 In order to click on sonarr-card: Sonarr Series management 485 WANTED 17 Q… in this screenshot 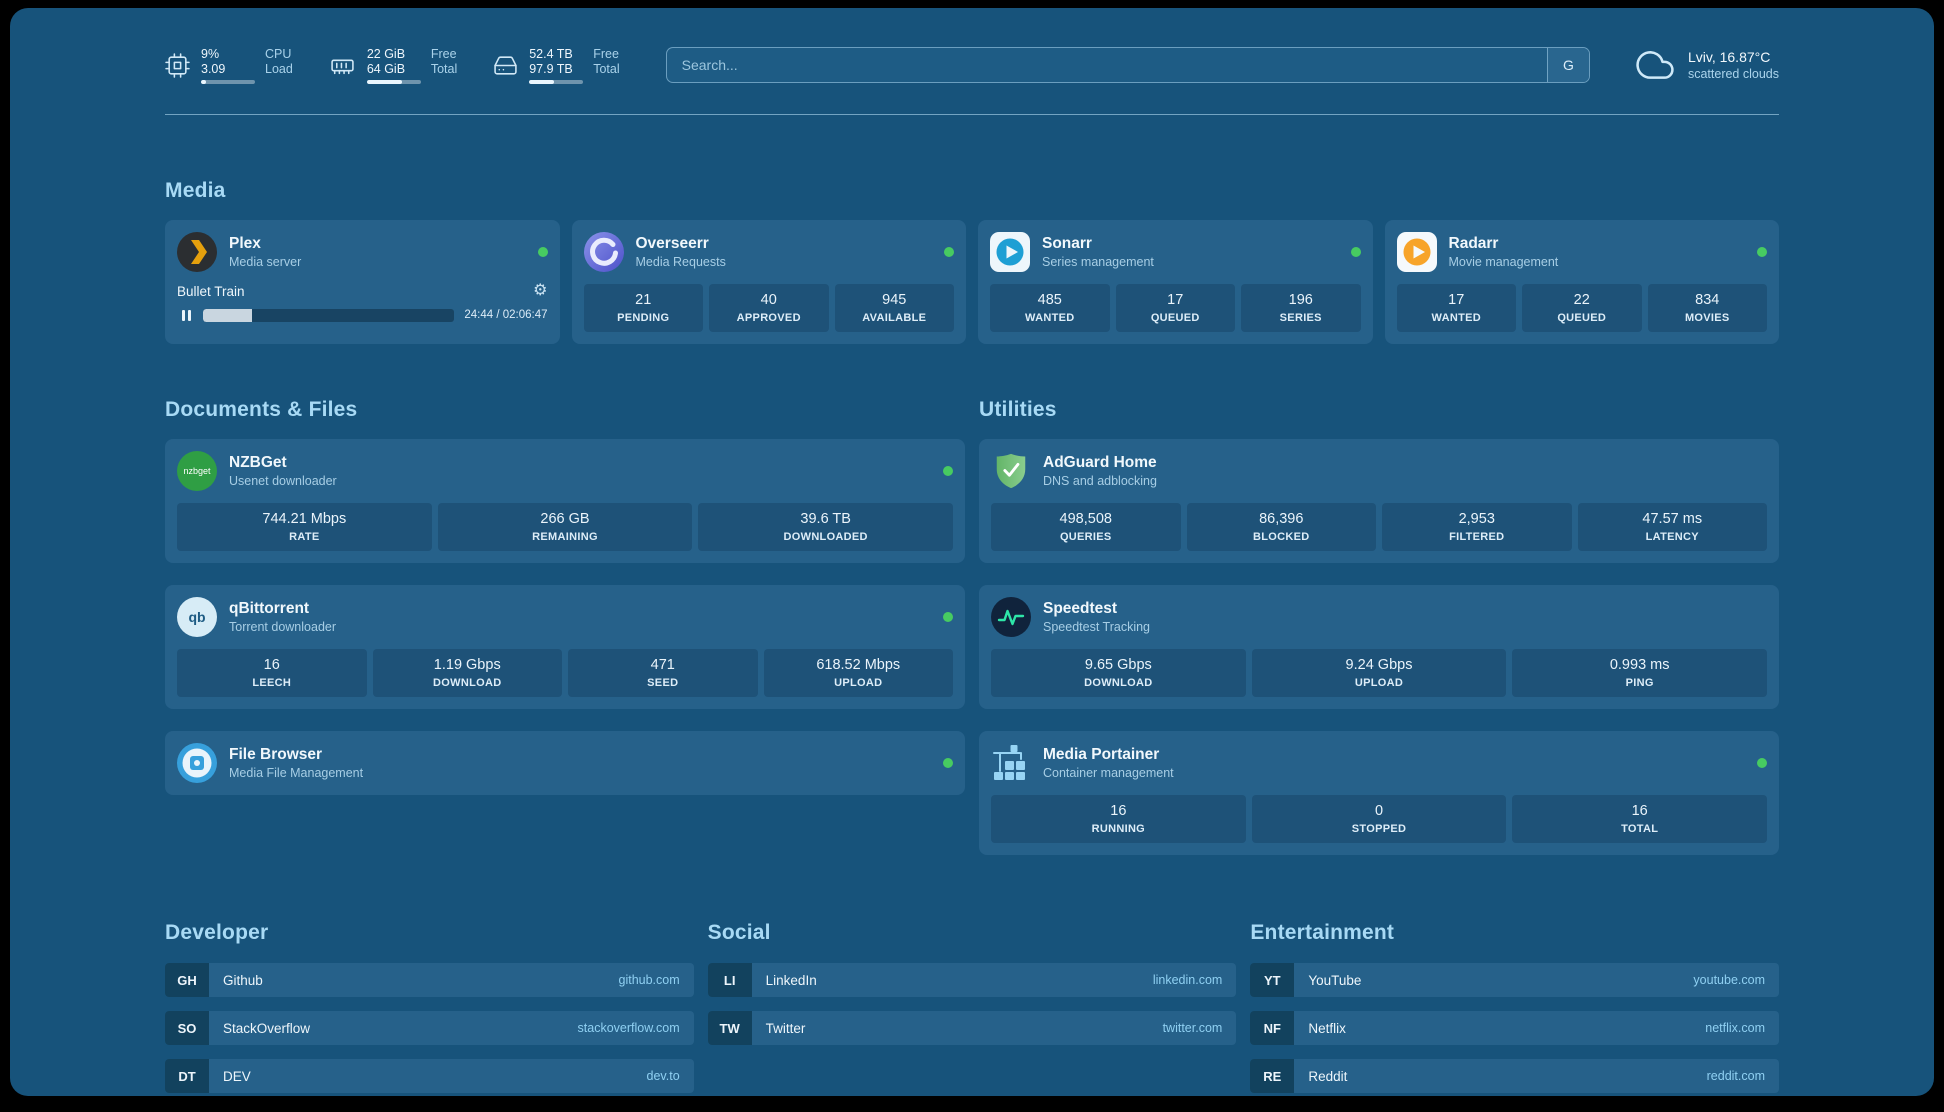, I will do `click(1175, 282)`.